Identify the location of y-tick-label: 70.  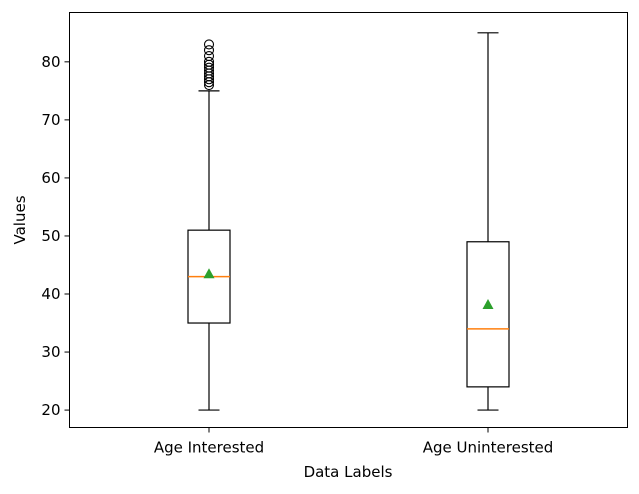
(50, 120).